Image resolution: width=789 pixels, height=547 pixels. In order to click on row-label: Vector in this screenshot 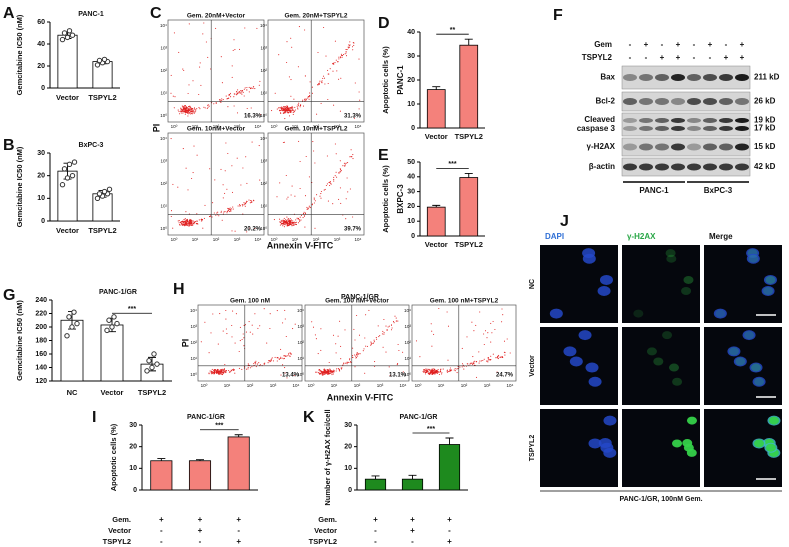, I will do `click(532, 366)`.